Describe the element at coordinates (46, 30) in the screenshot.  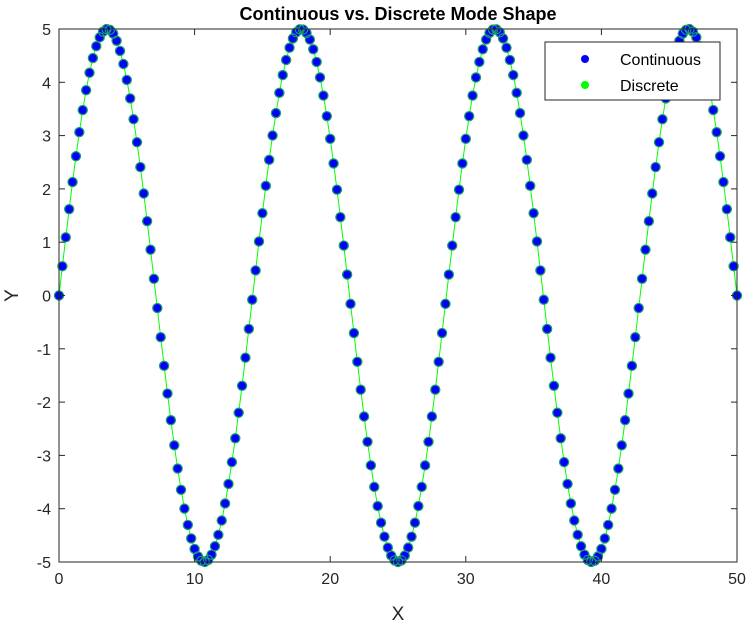
I see `y-tick-label: 5` at that location.